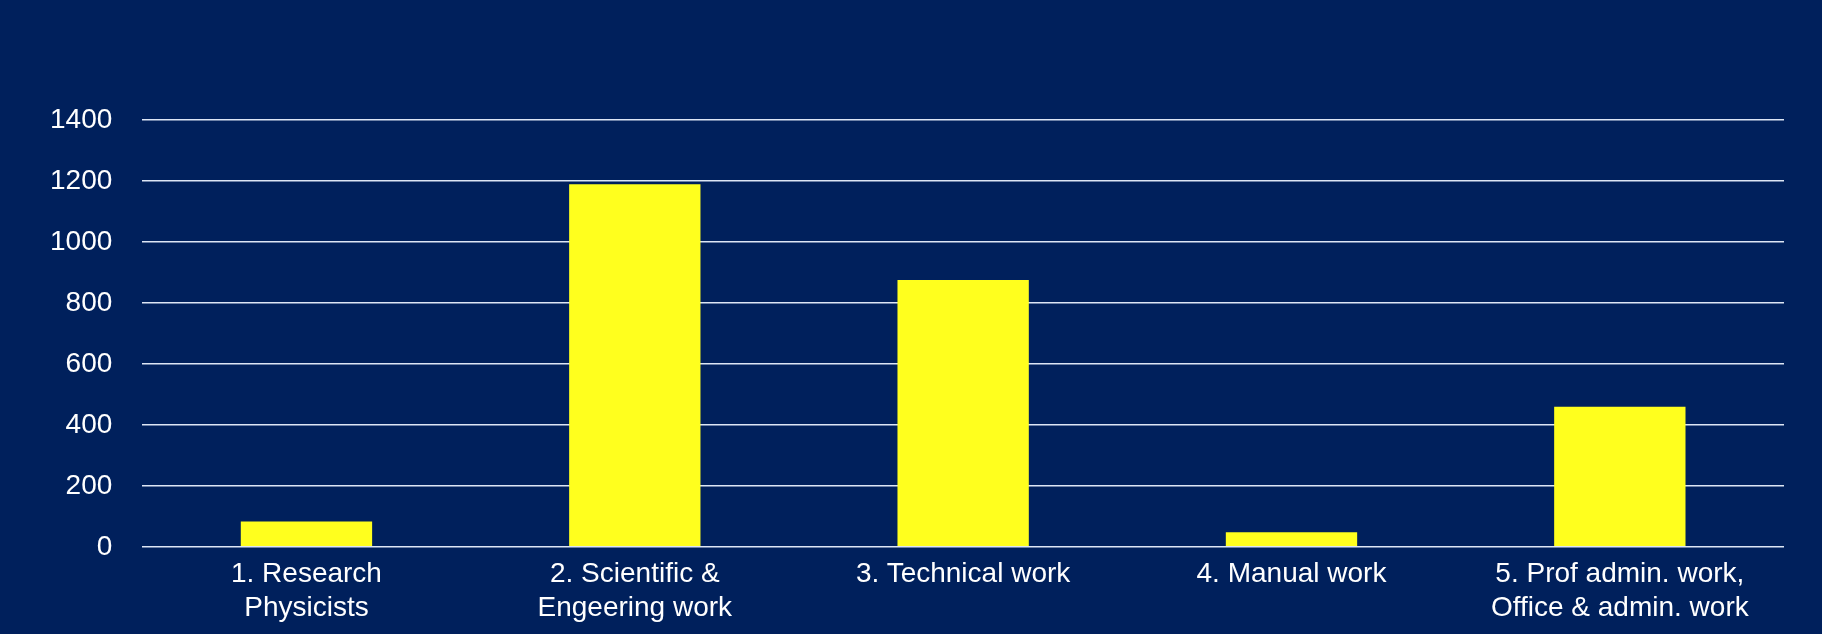  I want to click on y-tick-label: 800, so click(89, 301).